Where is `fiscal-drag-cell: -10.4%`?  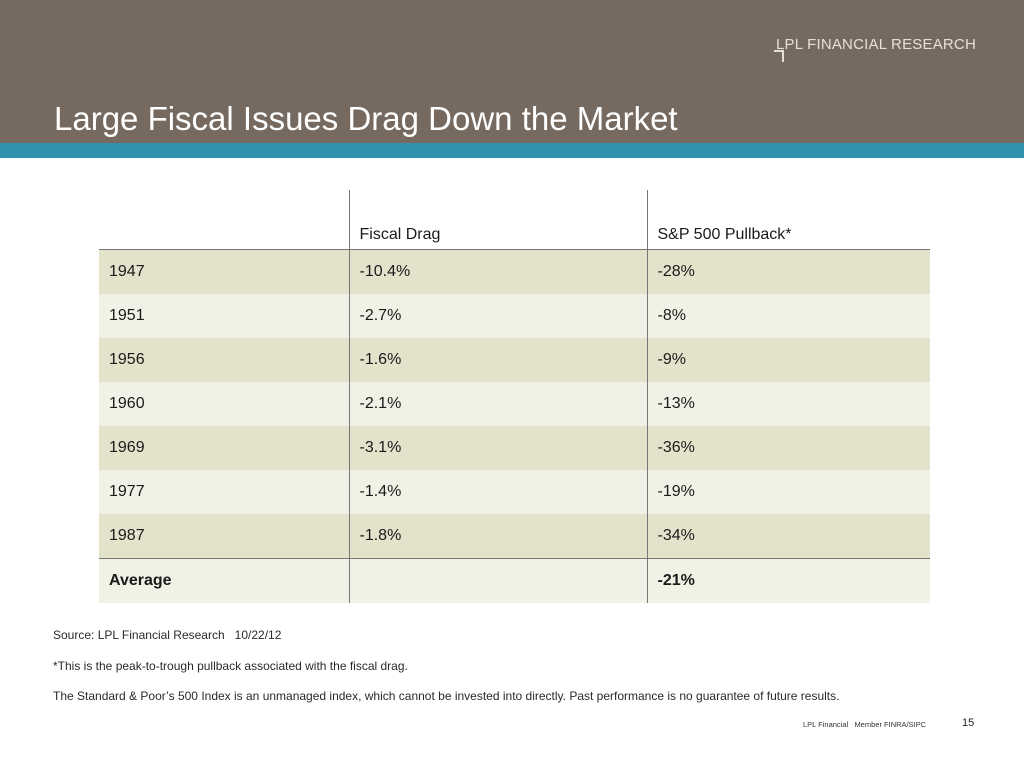 fiscal-drag-cell: -10.4% is located at coordinates (497, 271).